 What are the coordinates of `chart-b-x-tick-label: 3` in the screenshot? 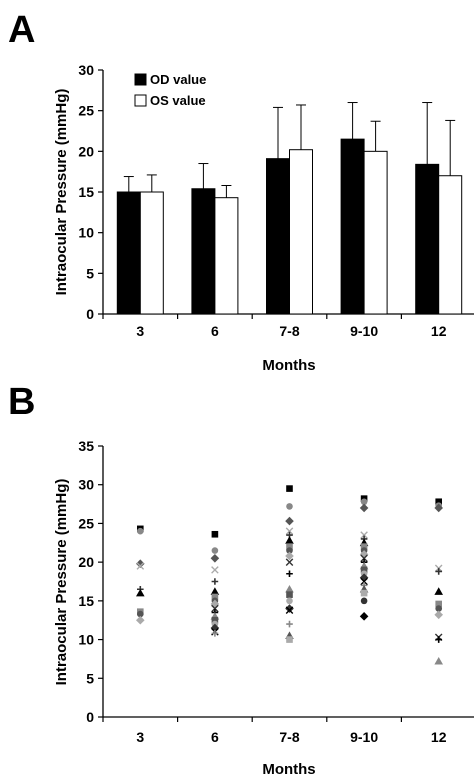 It's located at (140, 737).